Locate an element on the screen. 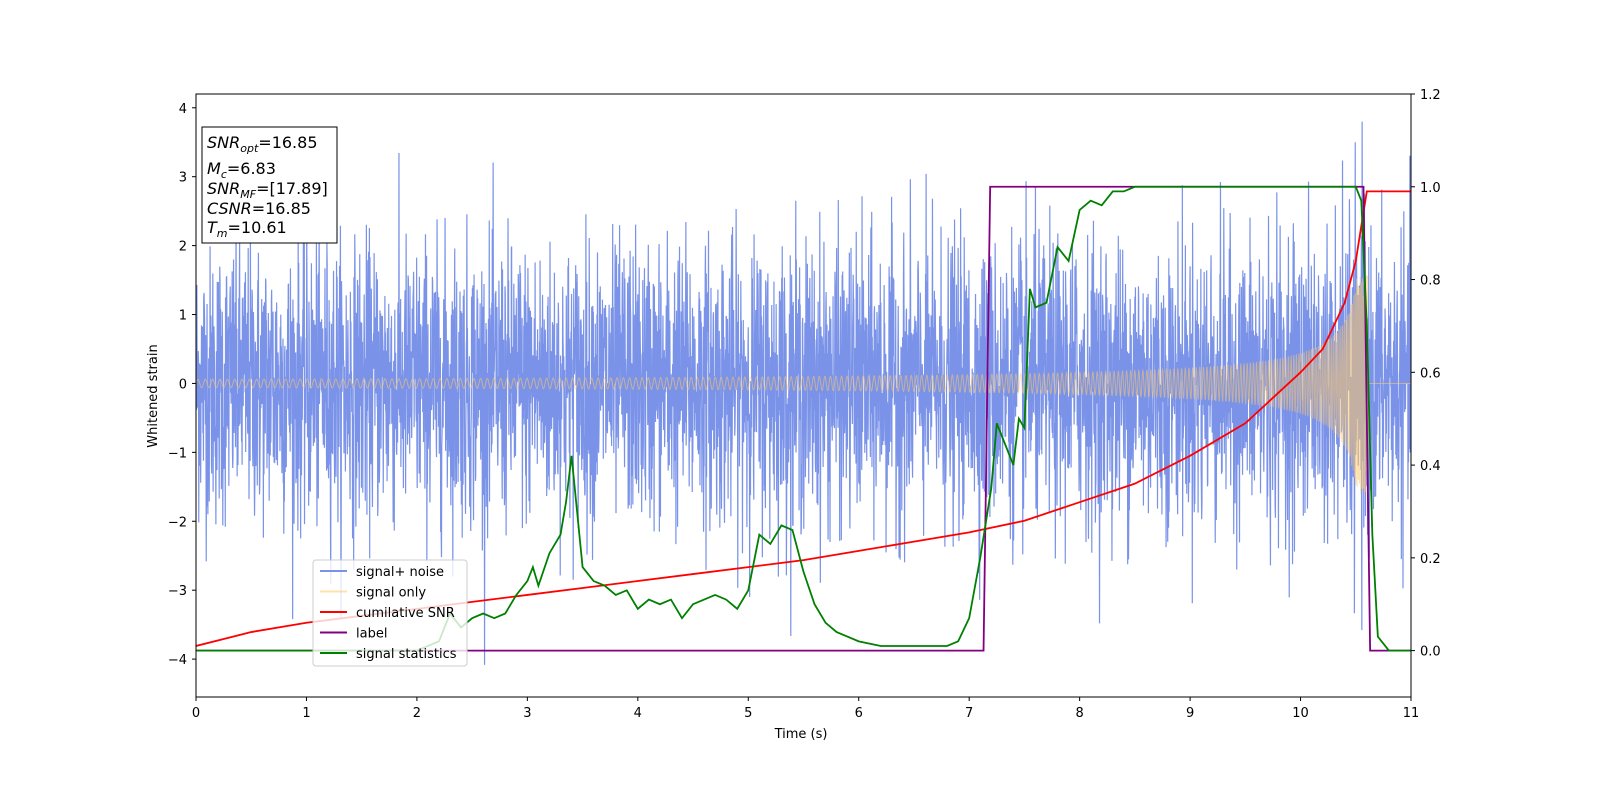 This screenshot has height=800, width=1600. y-right-tick-label-2: 0.8 is located at coordinates (1430, 281).